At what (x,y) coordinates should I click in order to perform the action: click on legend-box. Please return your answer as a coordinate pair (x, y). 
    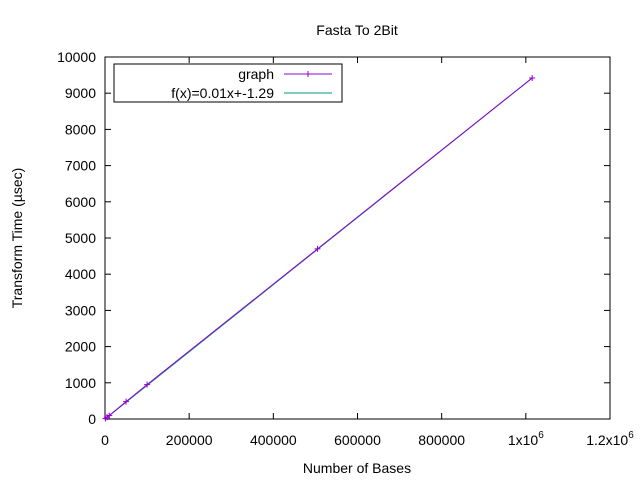
    Looking at the image, I should click on (228, 83).